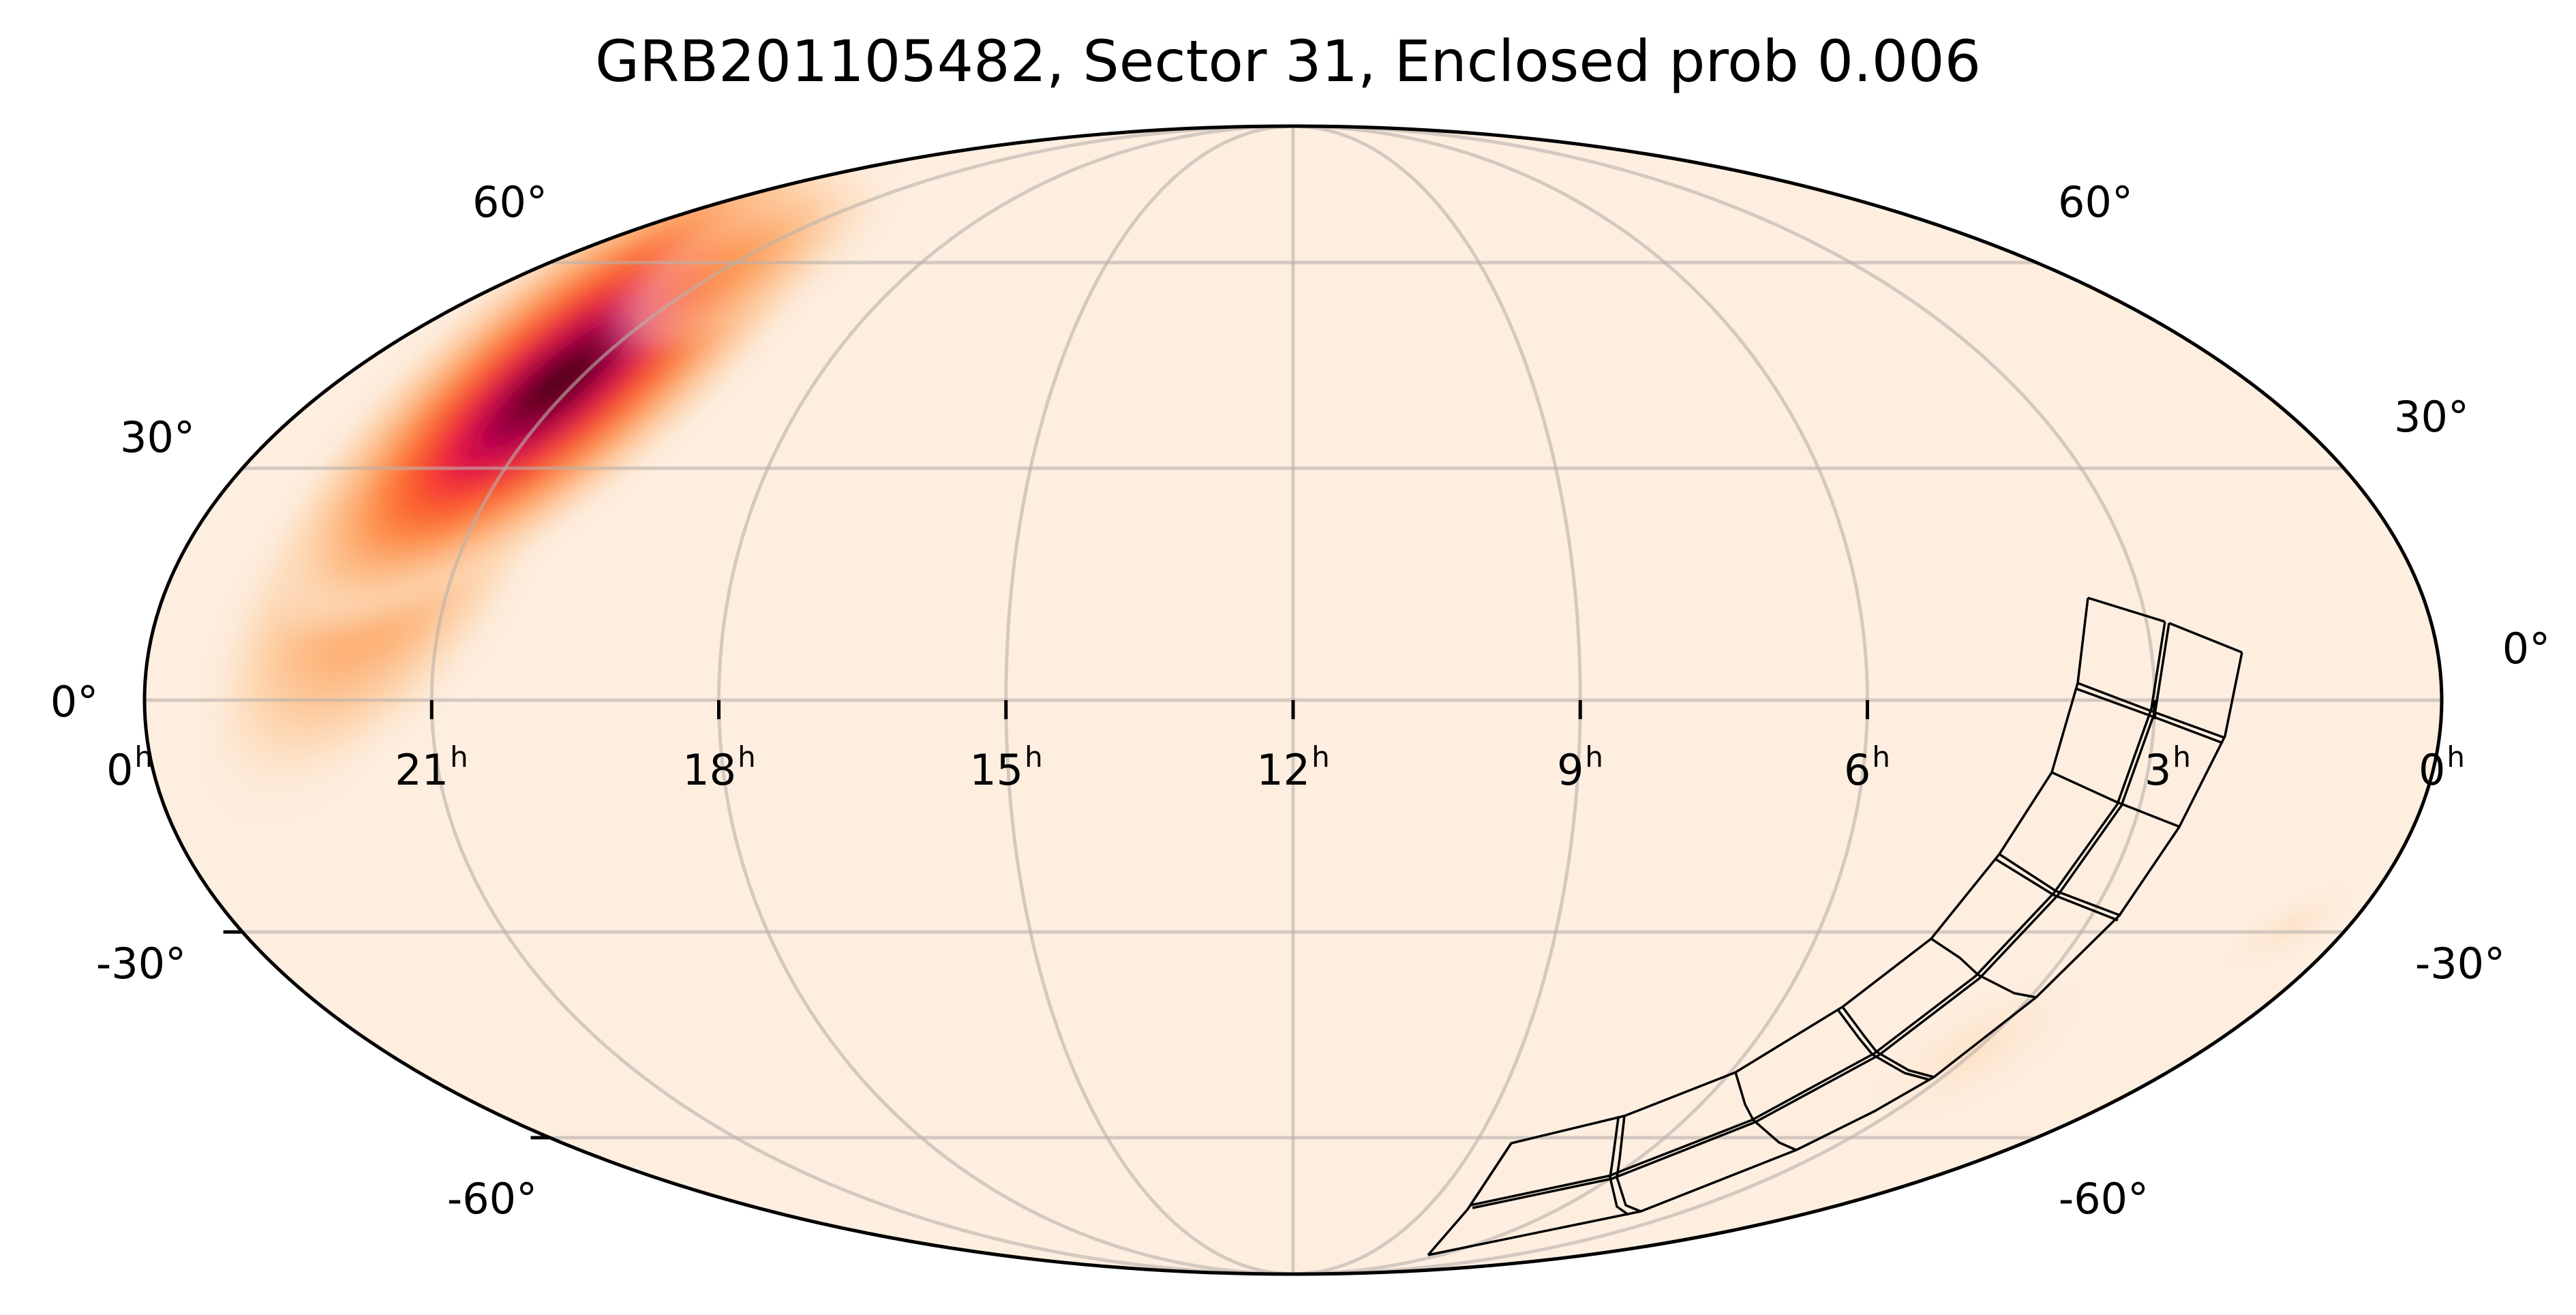  What do you see at coordinates (2158, 770) in the screenshot?
I see `ra-tick-number: 3` at bounding box center [2158, 770].